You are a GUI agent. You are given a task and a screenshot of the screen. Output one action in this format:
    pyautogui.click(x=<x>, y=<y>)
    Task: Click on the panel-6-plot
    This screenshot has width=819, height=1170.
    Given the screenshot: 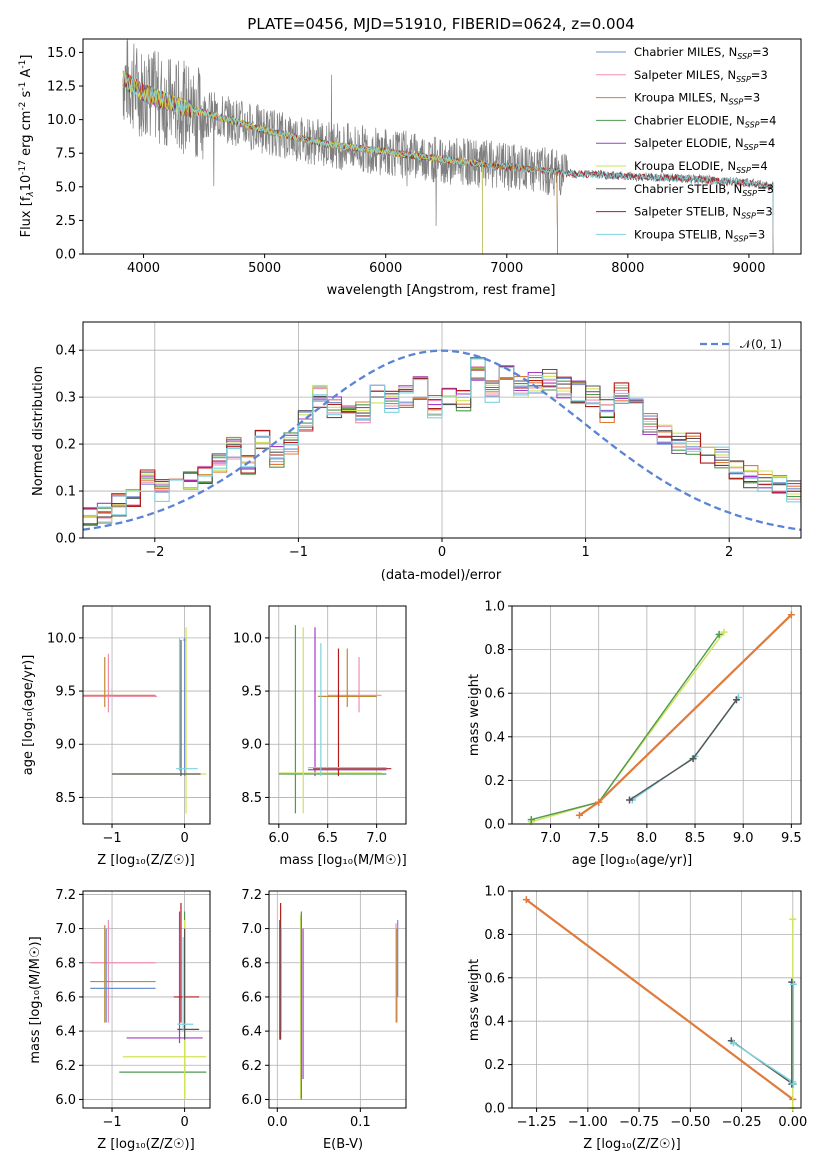 What is the action you would take?
    pyautogui.click(x=339, y=1001)
    